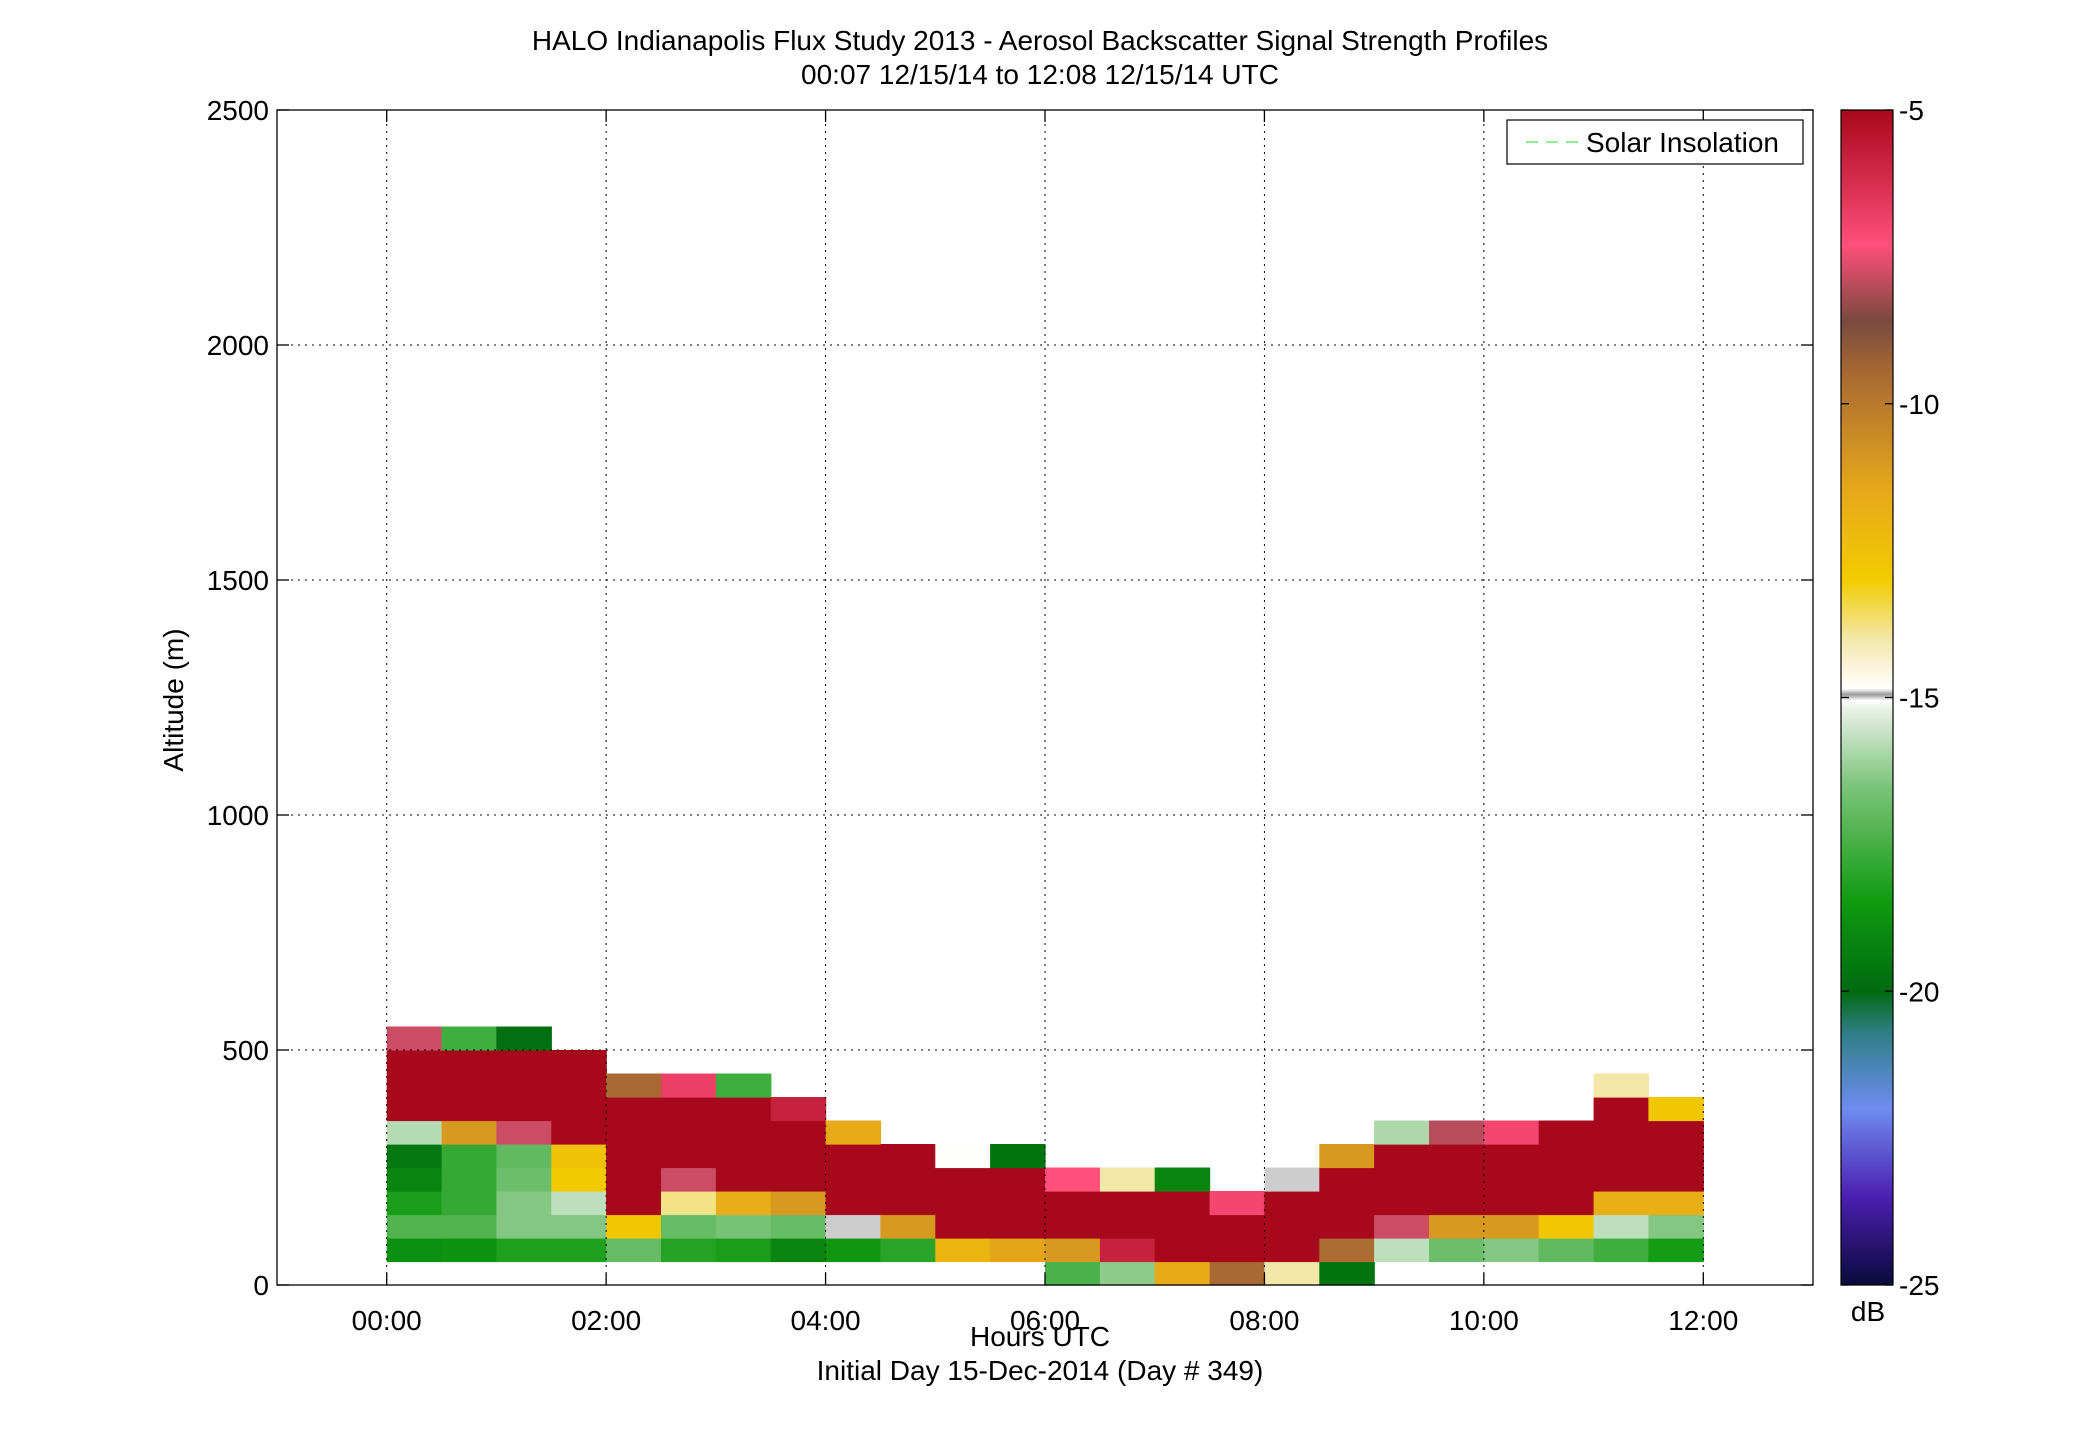 The image size is (2098, 1430). What do you see at coordinates (1045, 1320) in the screenshot?
I see `x-tick-label: 06:00` at bounding box center [1045, 1320].